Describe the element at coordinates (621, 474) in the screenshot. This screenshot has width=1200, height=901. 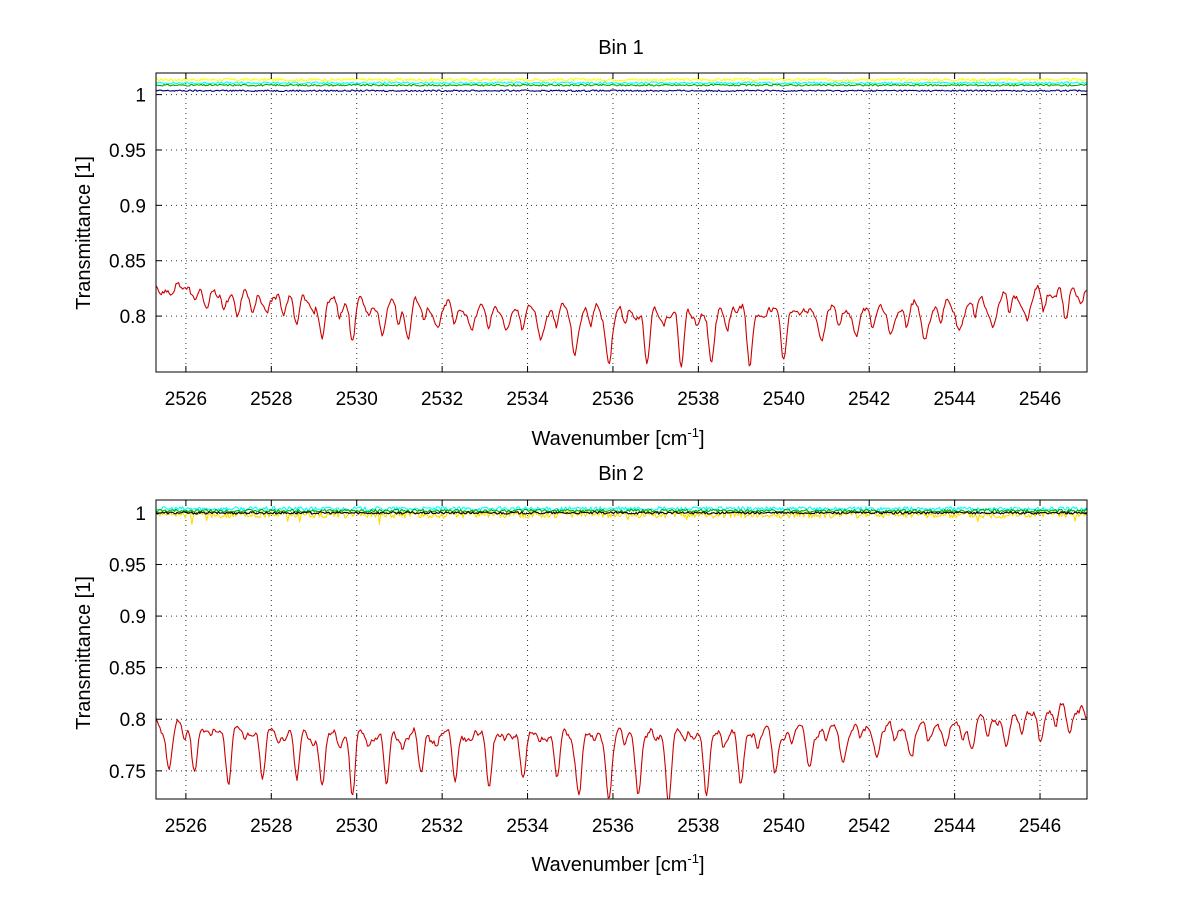
I see `subplot-title: Bin 2` at that location.